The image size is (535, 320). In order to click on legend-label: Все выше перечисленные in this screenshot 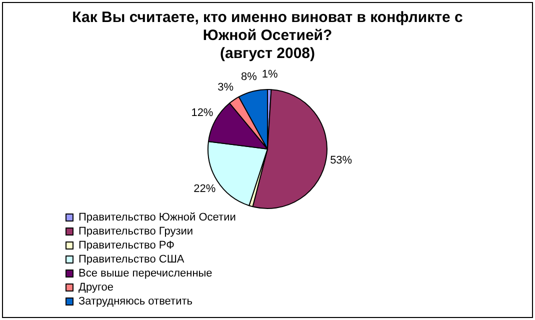, I will do `click(186, 274)`.